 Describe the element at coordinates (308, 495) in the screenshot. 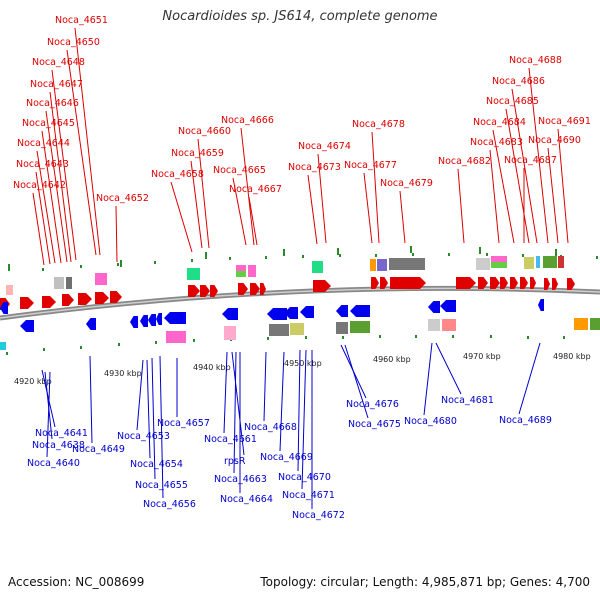

I see `bottom-gene-label: Noca_4671` at that location.